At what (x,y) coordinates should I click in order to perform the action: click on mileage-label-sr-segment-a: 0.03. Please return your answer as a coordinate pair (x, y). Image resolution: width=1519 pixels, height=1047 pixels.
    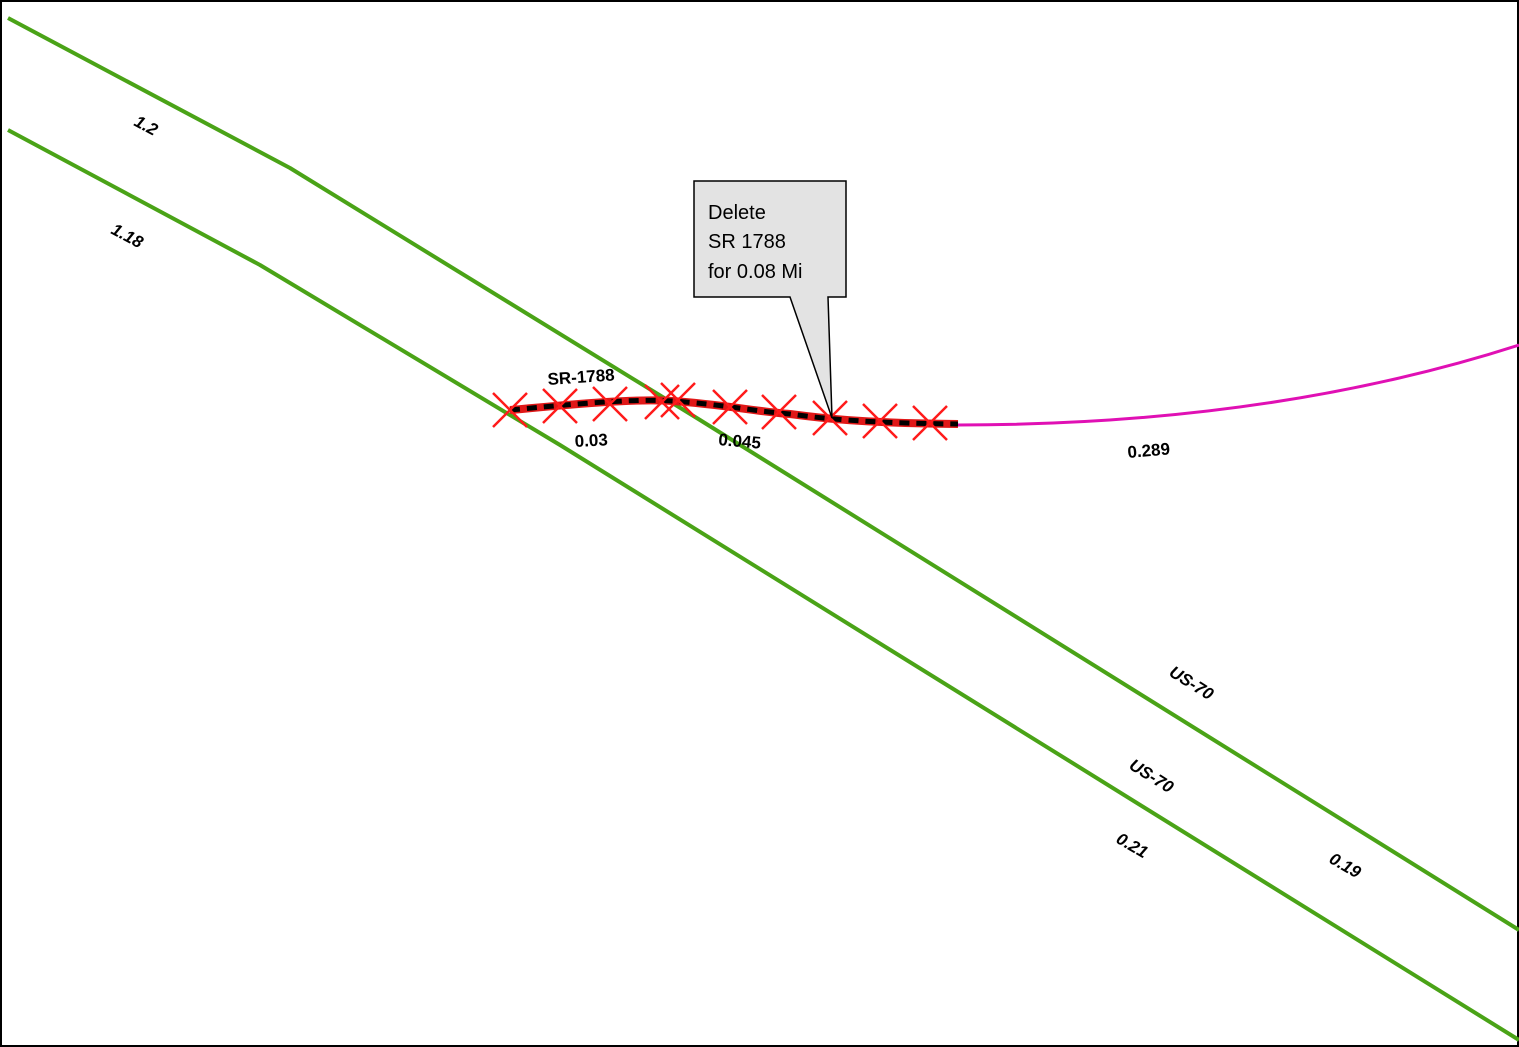
    Looking at the image, I should click on (591, 440).